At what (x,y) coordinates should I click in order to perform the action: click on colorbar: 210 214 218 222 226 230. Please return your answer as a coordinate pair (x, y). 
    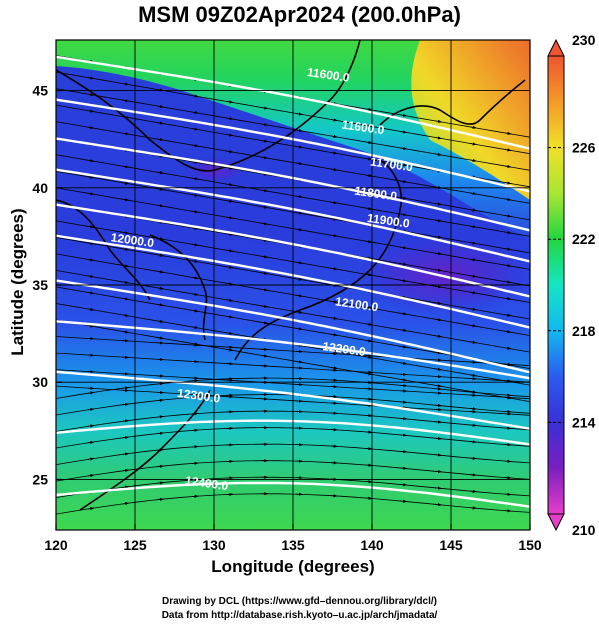
    Looking at the image, I should click on (571, 285).